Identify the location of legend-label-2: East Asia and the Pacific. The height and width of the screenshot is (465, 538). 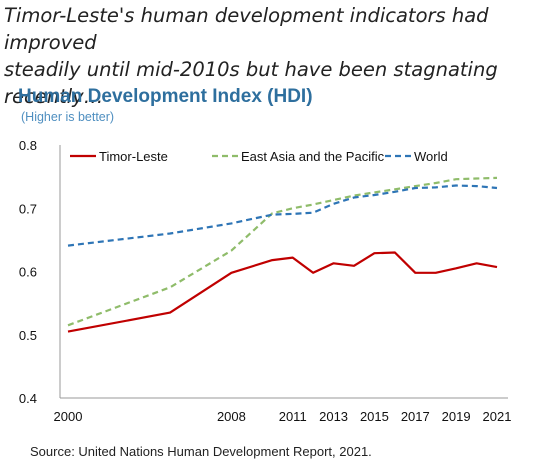
(313, 156).